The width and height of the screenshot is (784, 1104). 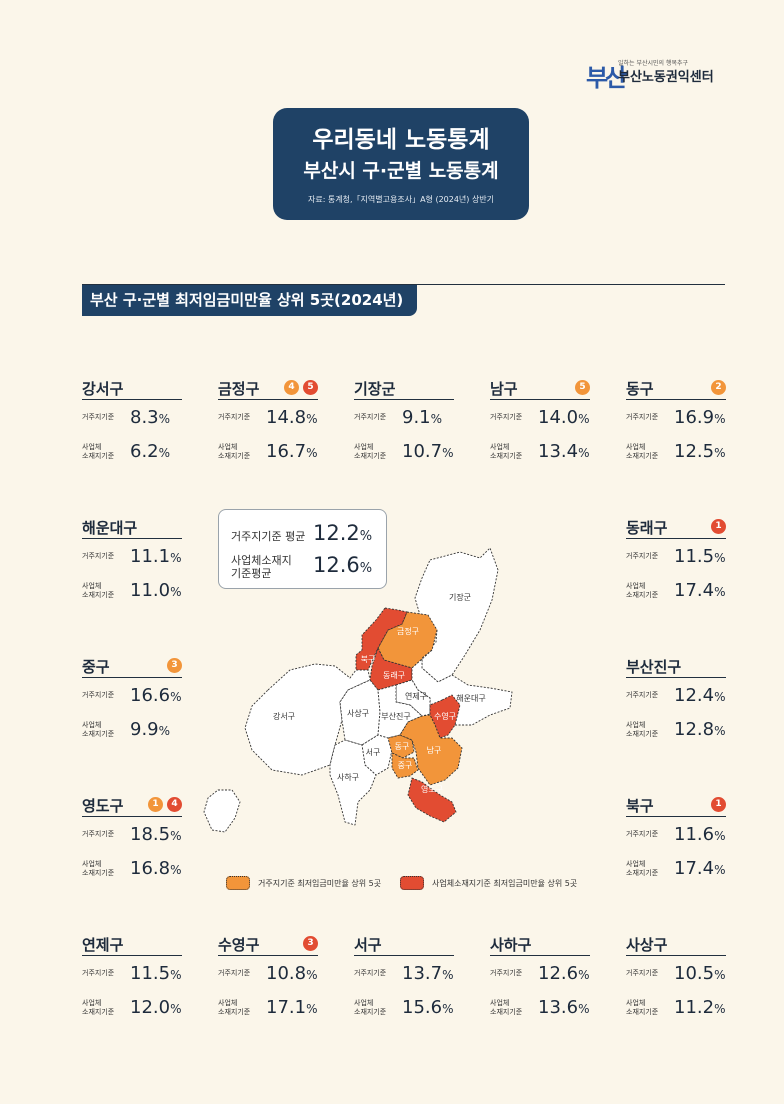 I want to click on residence-value: 13.7%, so click(x=428, y=973).